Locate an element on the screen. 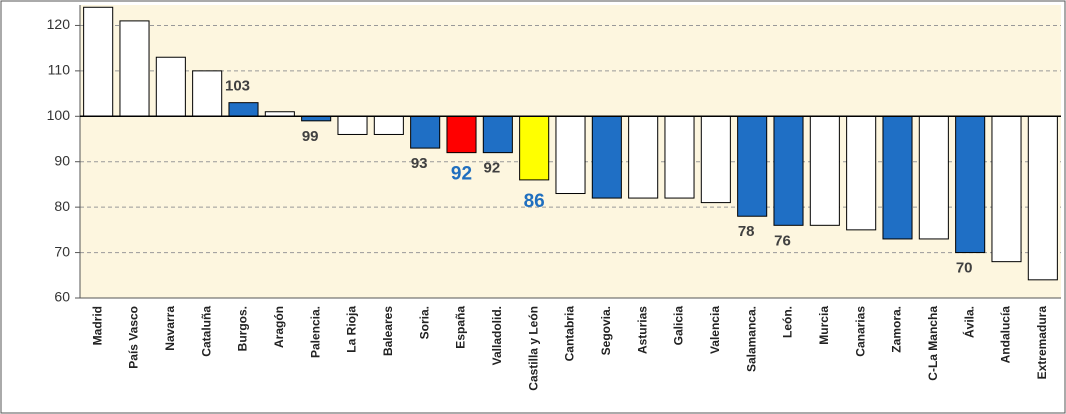 The height and width of the screenshot is (414, 1066). x-tick-label: Extremadura is located at coordinates (1042, 343).